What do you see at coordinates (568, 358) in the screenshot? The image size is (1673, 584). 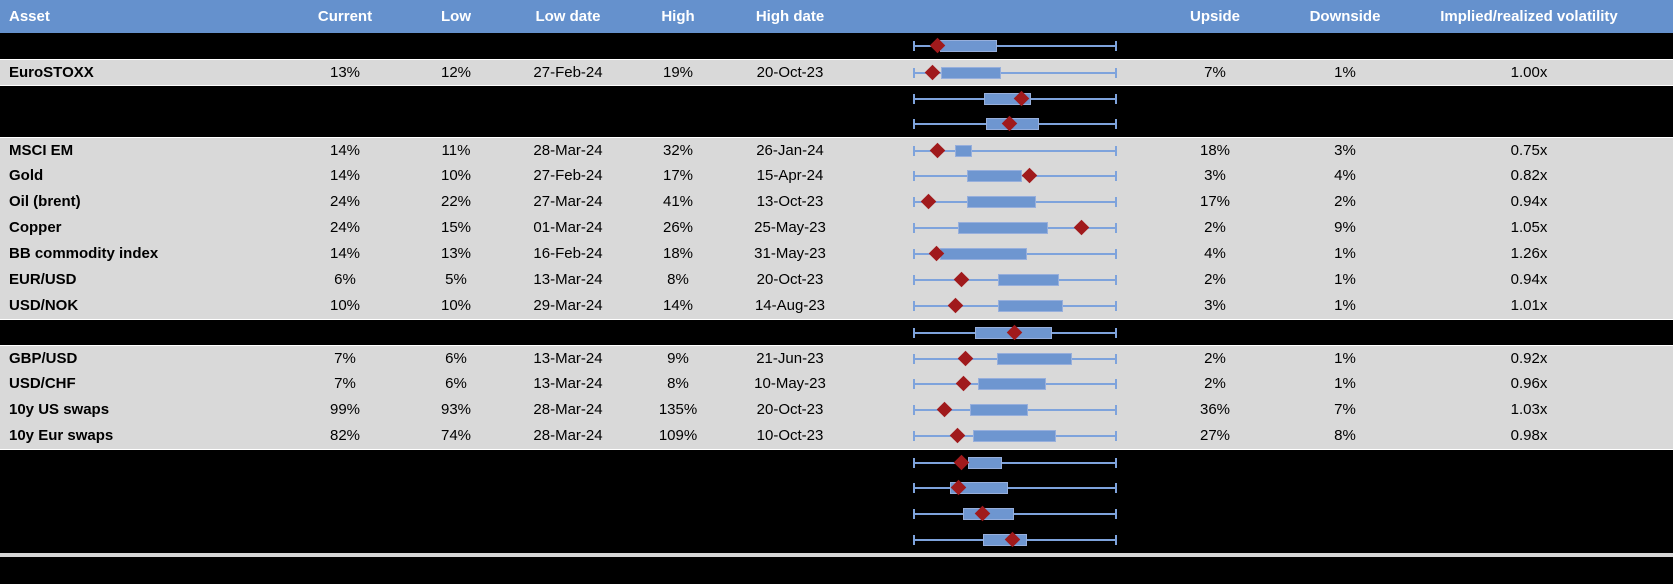 I see `low-date-cell: 13-Mar-24` at bounding box center [568, 358].